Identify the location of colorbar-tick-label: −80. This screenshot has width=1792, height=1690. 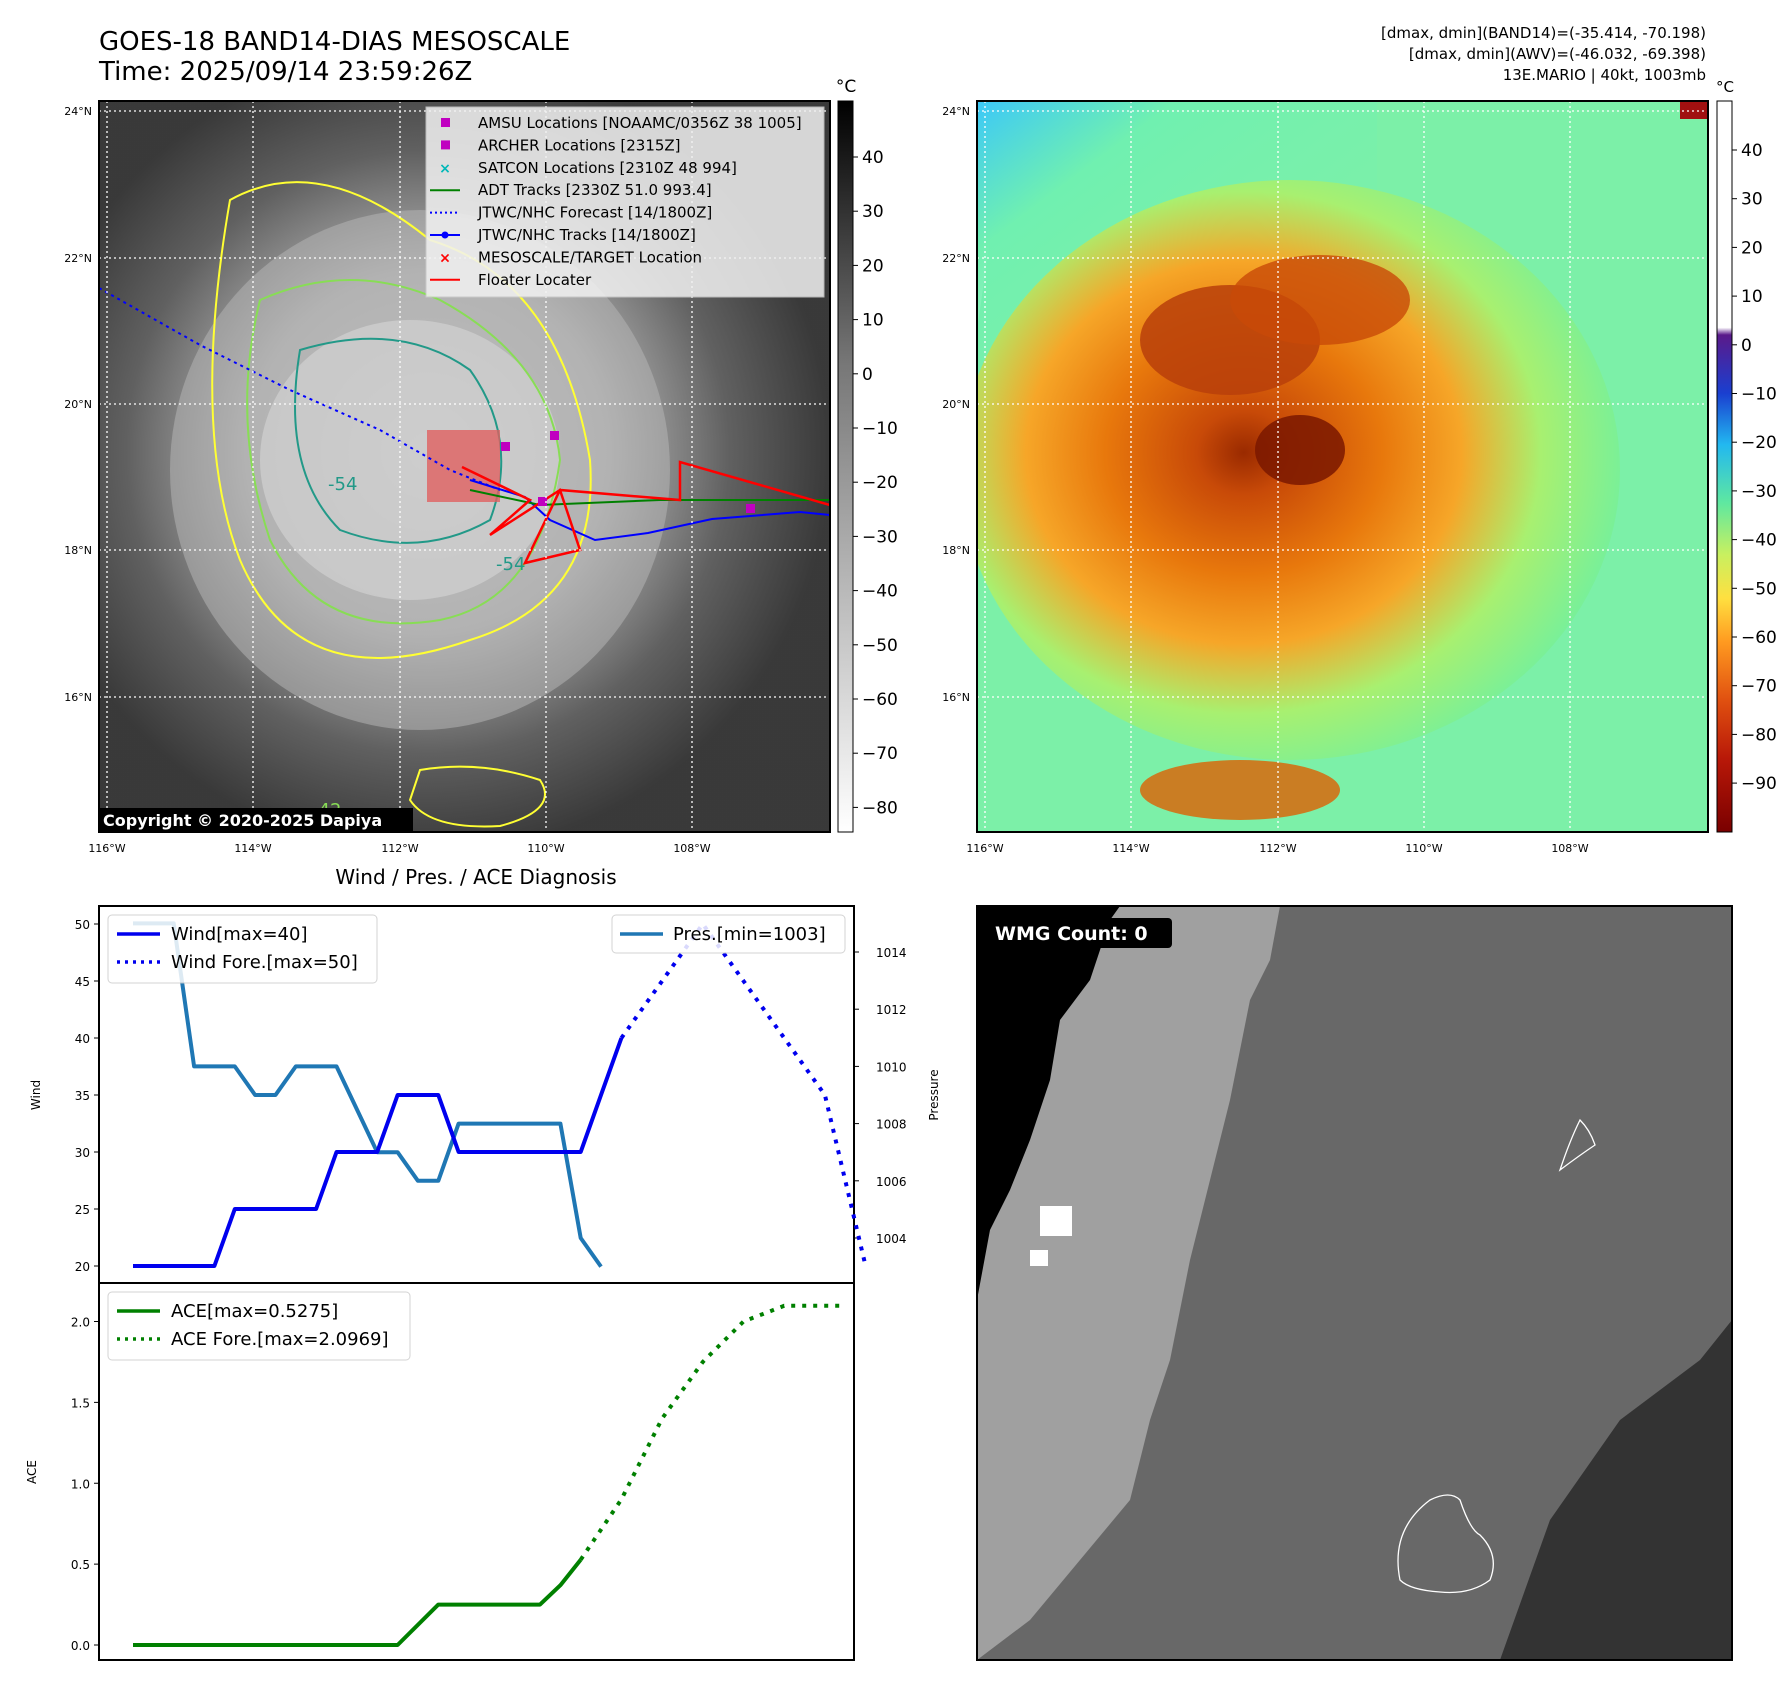
(1759, 735).